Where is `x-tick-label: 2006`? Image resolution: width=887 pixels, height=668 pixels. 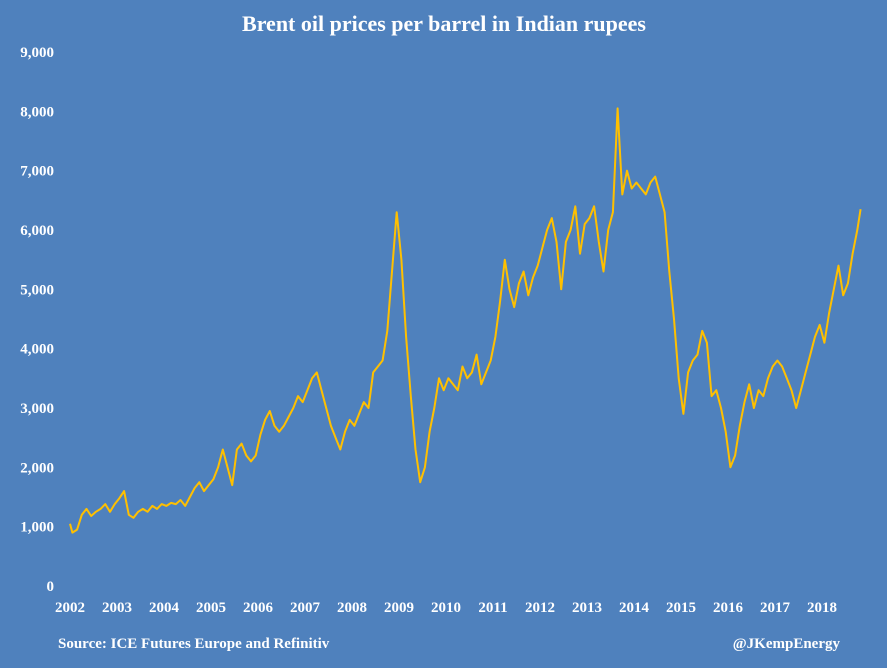 x-tick-label: 2006 is located at coordinates (258, 608).